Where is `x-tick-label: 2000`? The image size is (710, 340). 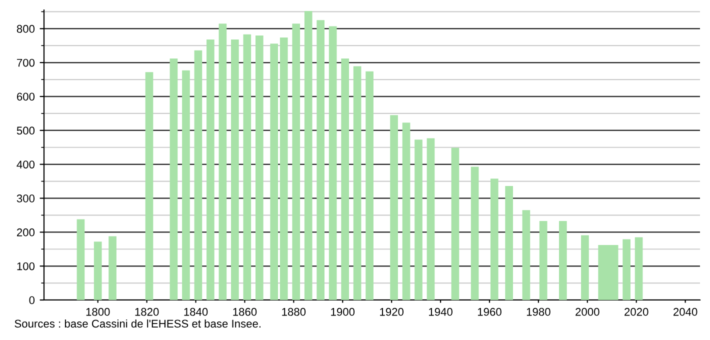
x-tick-label: 2000 is located at coordinates (588, 312).